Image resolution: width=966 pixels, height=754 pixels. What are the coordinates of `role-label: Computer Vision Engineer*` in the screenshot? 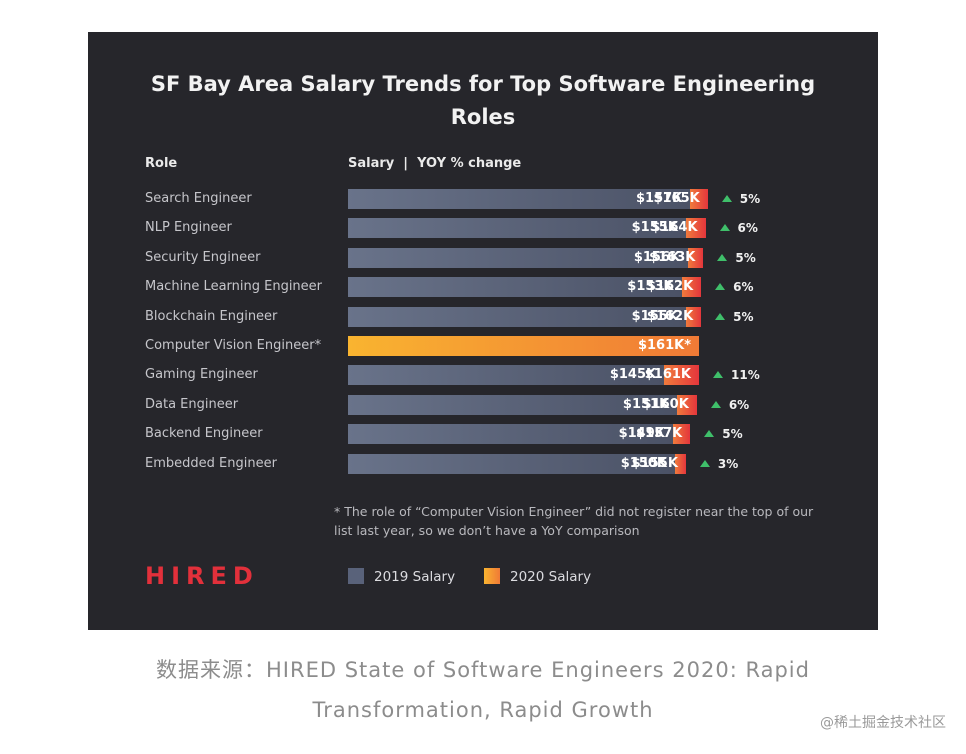 It's located at (233, 345).